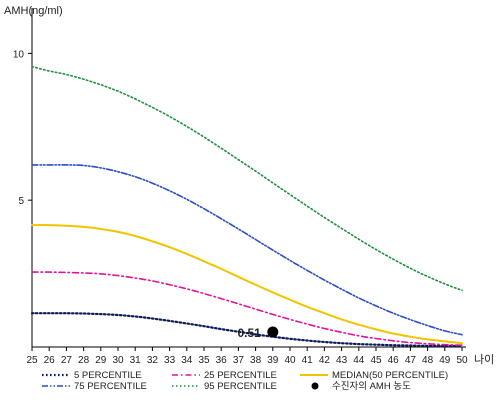 This screenshot has width=500, height=400. What do you see at coordinates (222, 360) in the screenshot?
I see `x-tick-label: 36` at bounding box center [222, 360].